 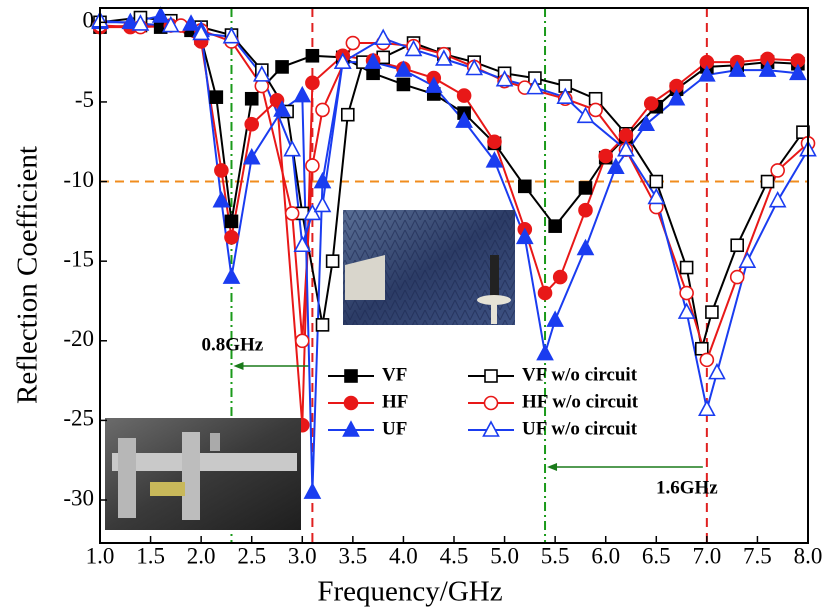 I want to click on x-tick-label: 3.0, so click(x=302, y=555).